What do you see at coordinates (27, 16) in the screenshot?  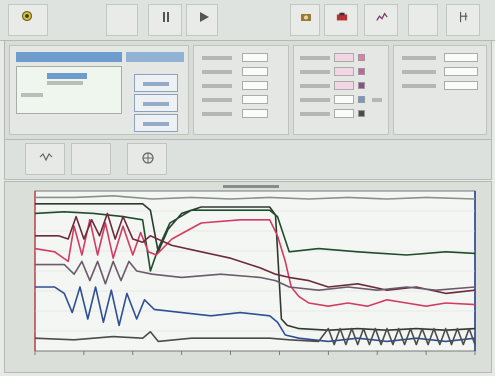 I see `app-logo-icon` at bounding box center [27, 16].